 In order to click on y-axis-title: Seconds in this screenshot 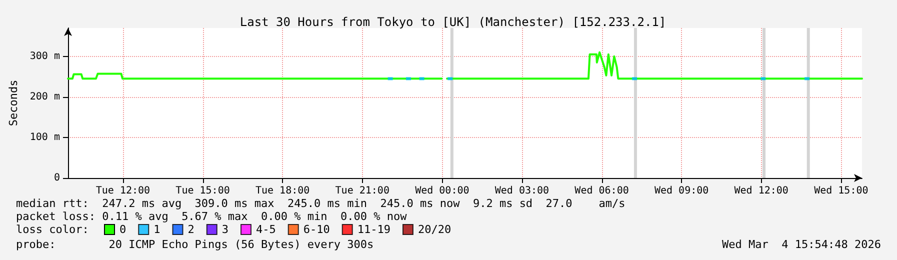, I will do `click(13, 103)`.